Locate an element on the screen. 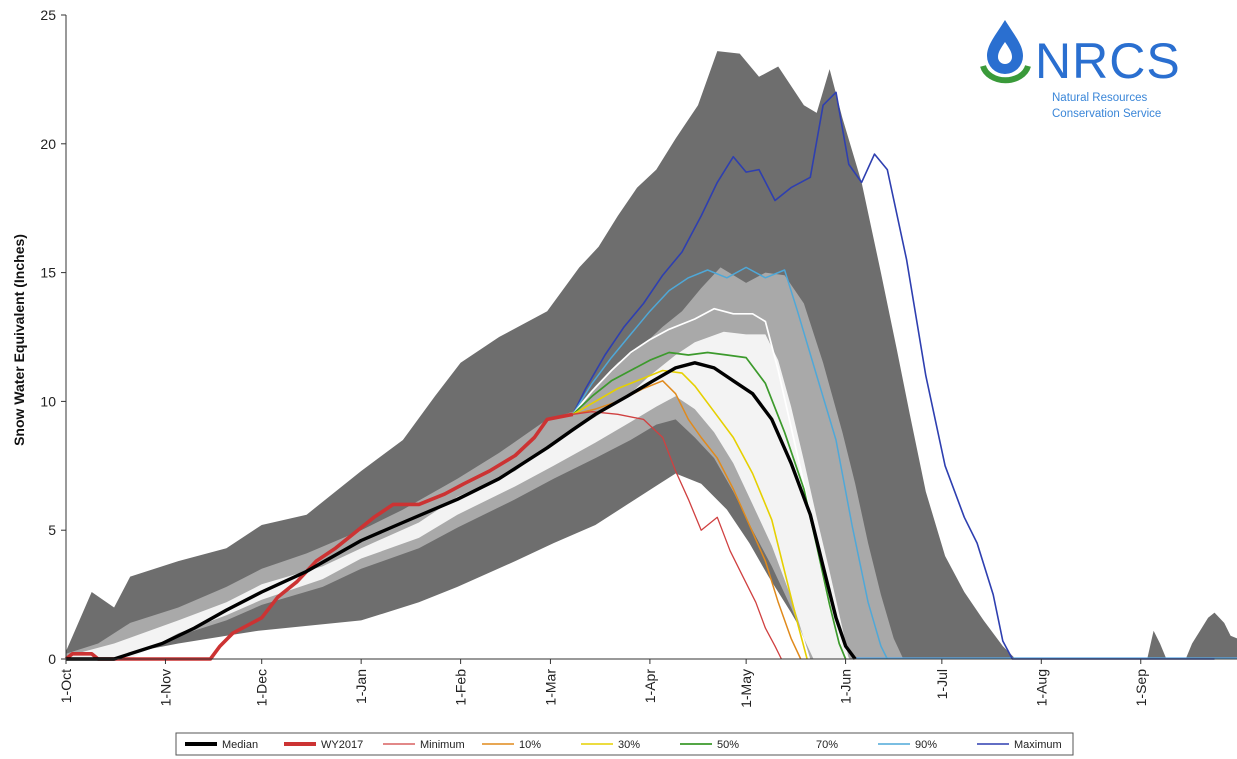 This screenshot has height=759, width=1237. x-tick-label: 1-Feb is located at coordinates (461, 687).